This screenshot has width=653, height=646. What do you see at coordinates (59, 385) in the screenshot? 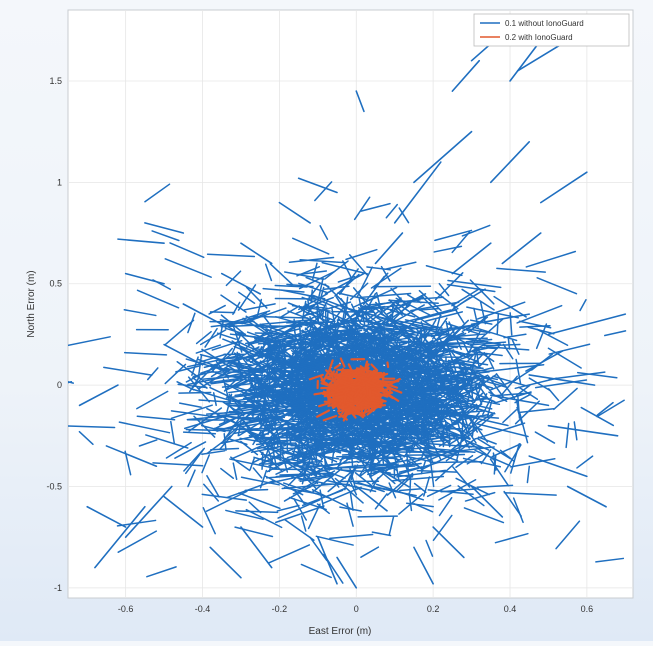
I see `y-tick-label: 0` at bounding box center [59, 385].